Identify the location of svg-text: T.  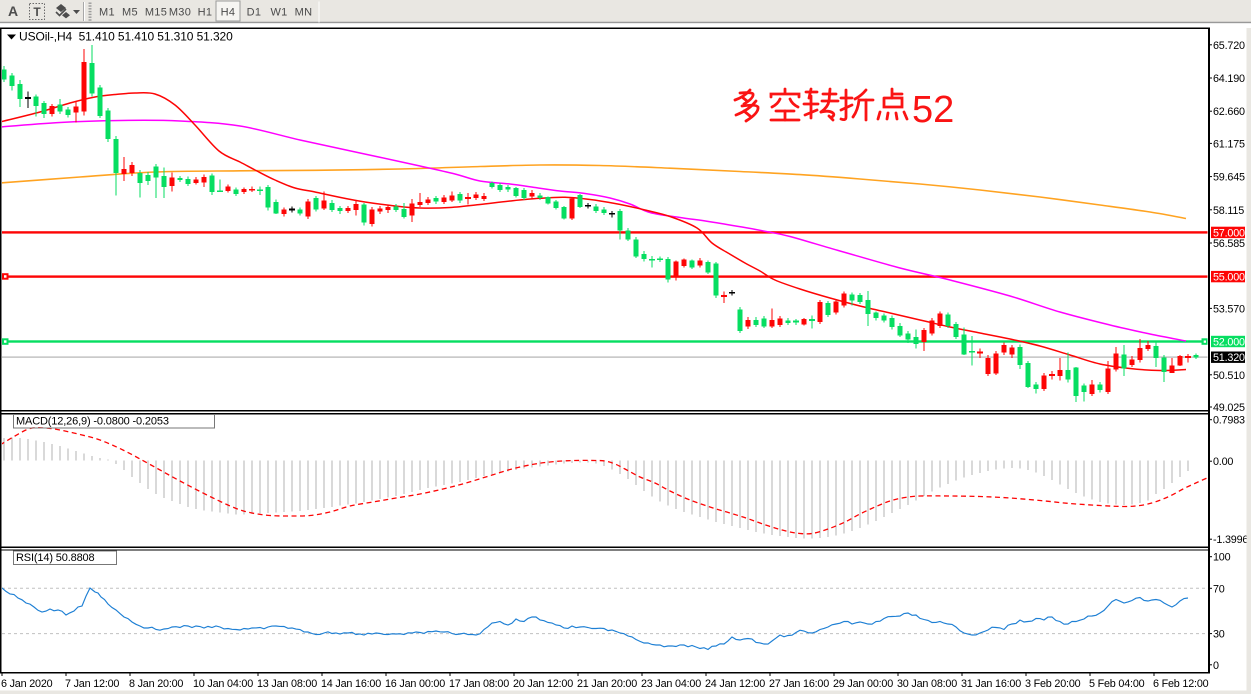
(37, 12).